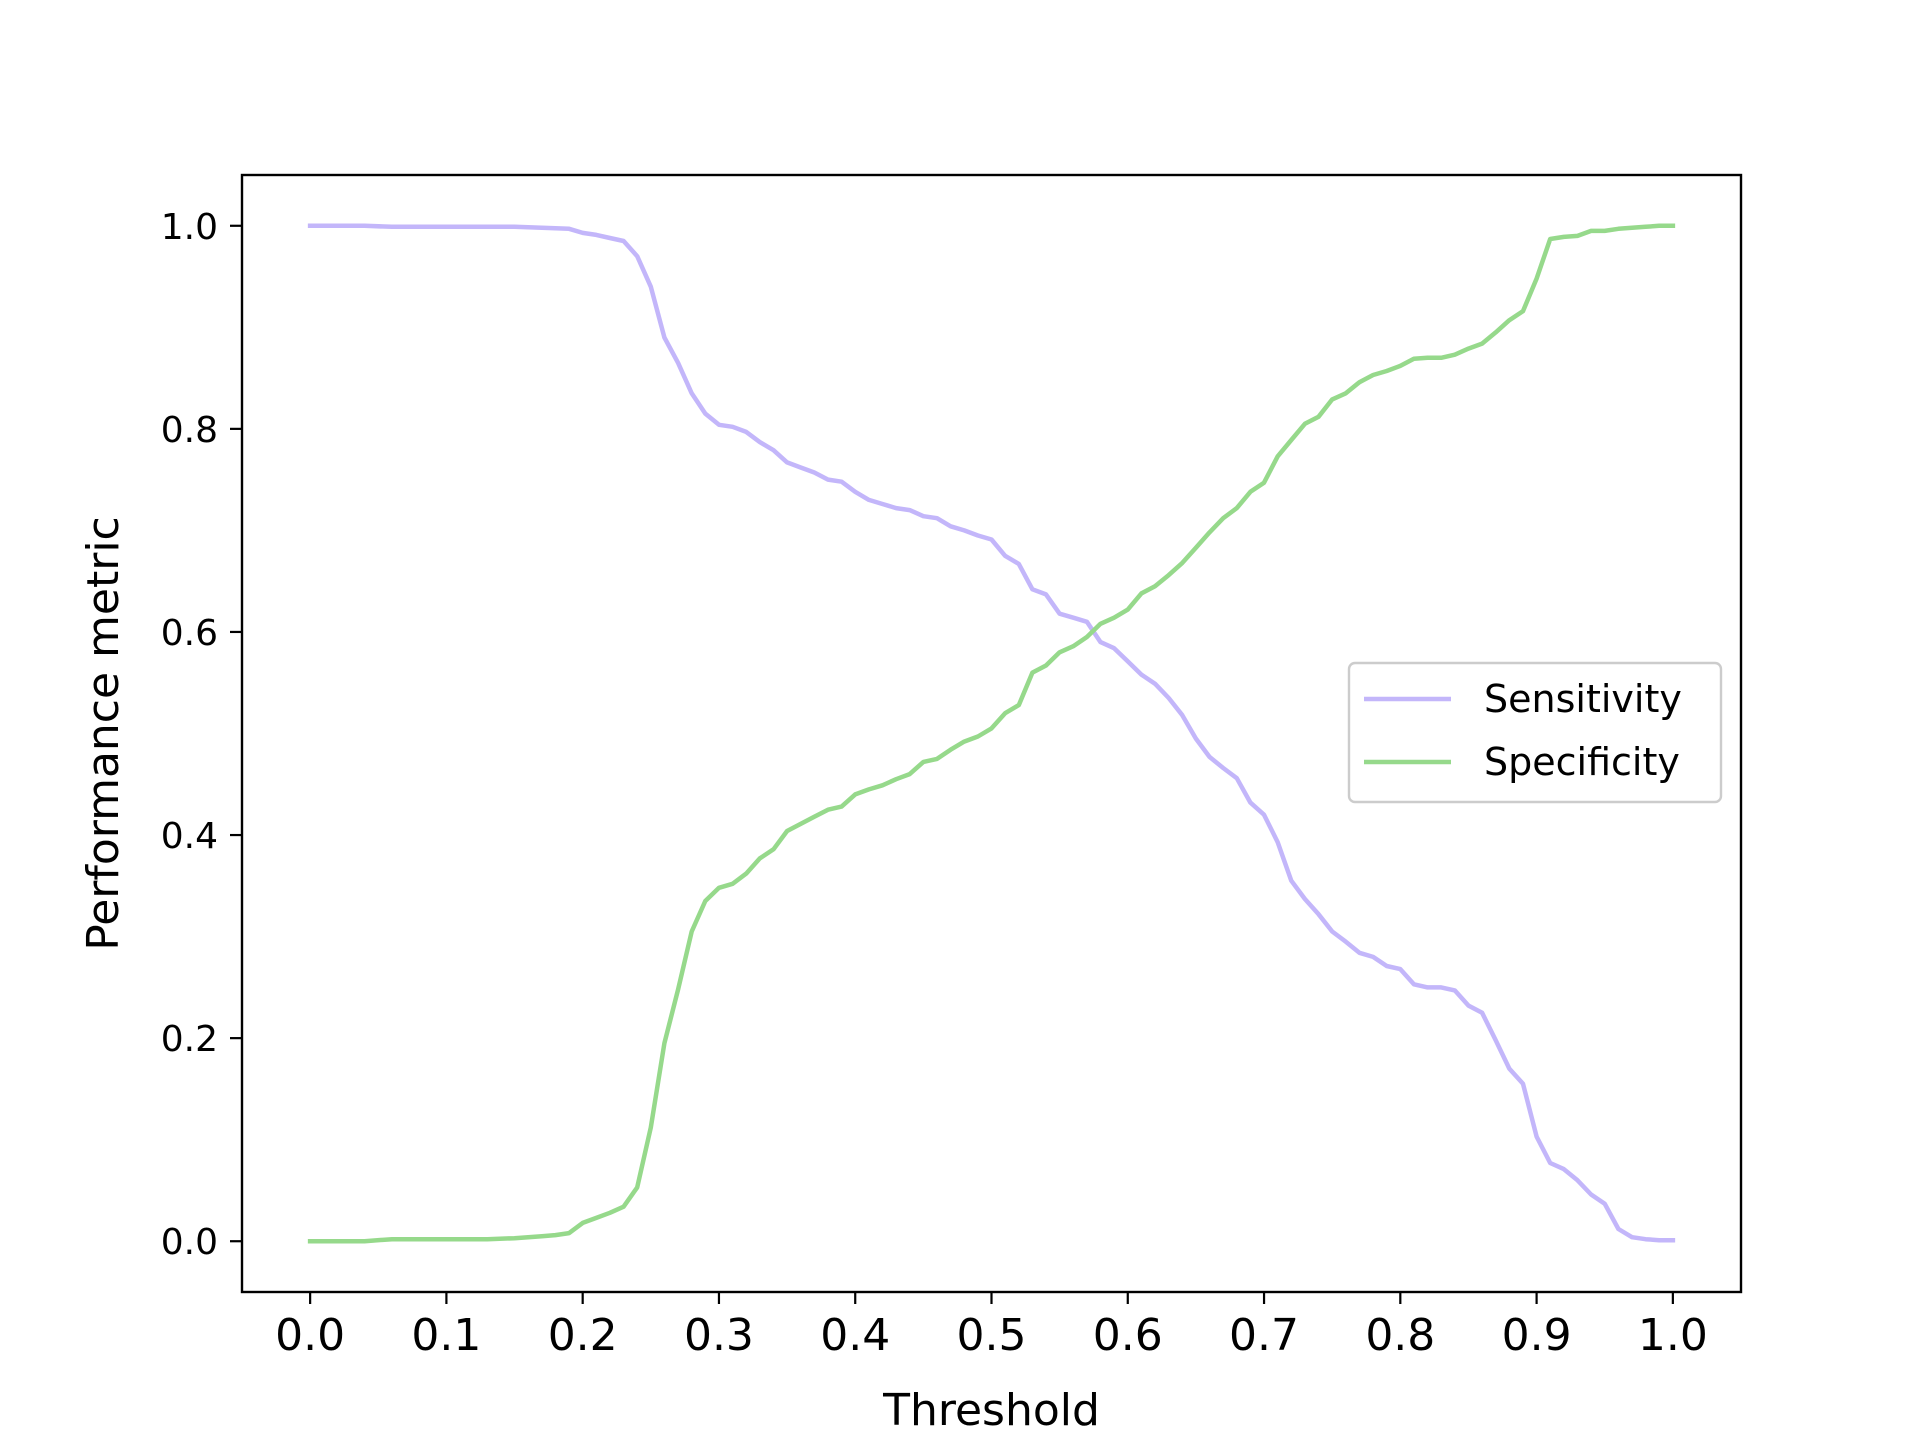 This screenshot has height=1440, width=1920. Describe the element at coordinates (1400, 1335) in the screenshot. I see `x-tick-label: 0.8` at that location.